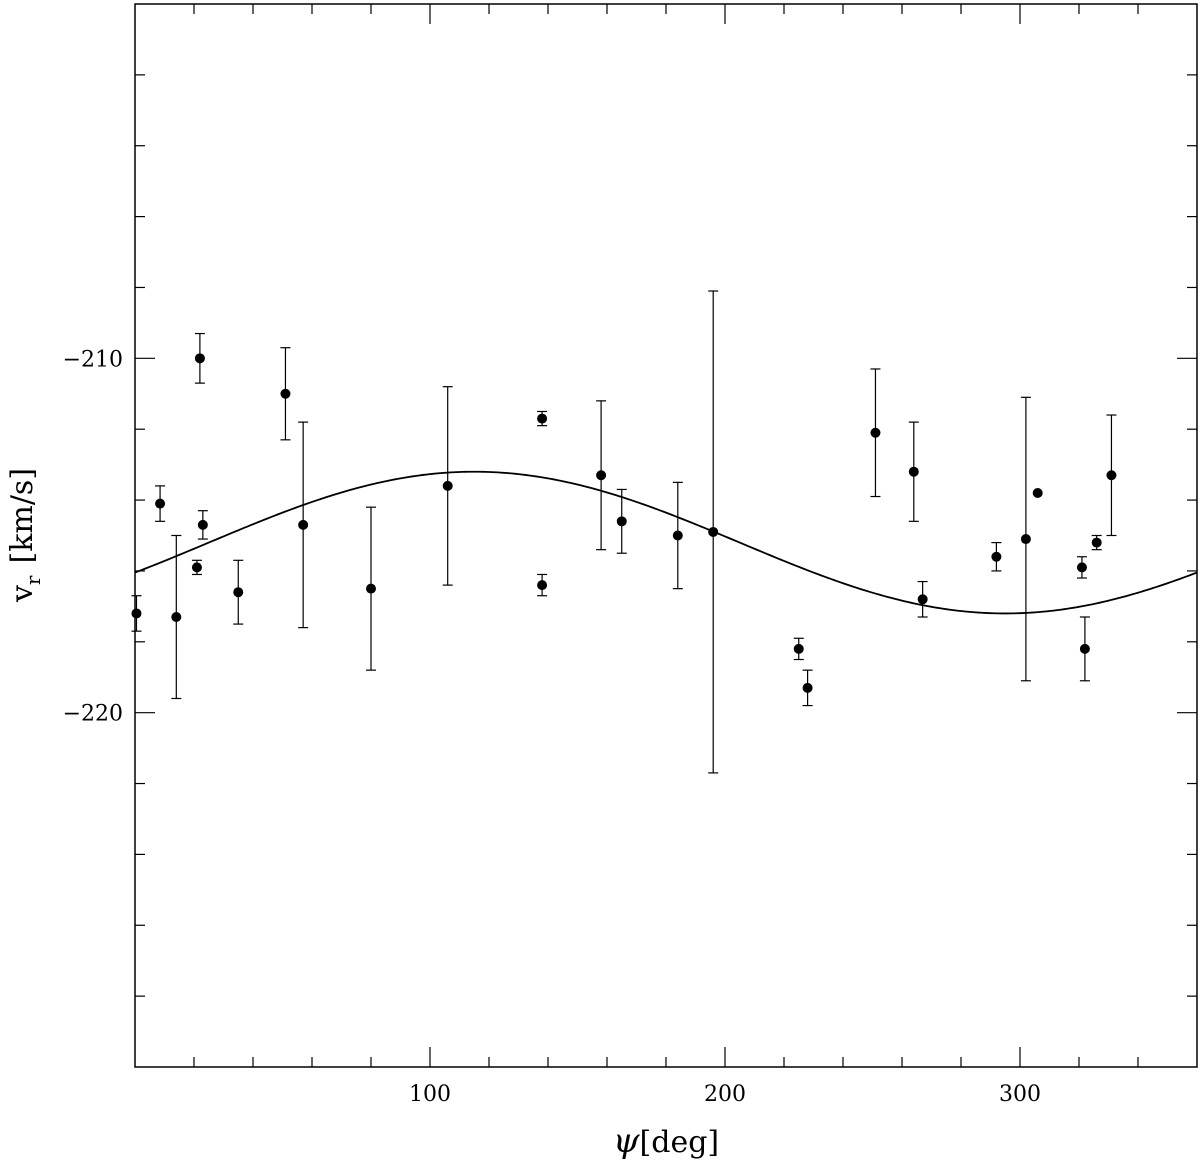  I want to click on y-axis-label: vr [km/s], so click(25, 535).